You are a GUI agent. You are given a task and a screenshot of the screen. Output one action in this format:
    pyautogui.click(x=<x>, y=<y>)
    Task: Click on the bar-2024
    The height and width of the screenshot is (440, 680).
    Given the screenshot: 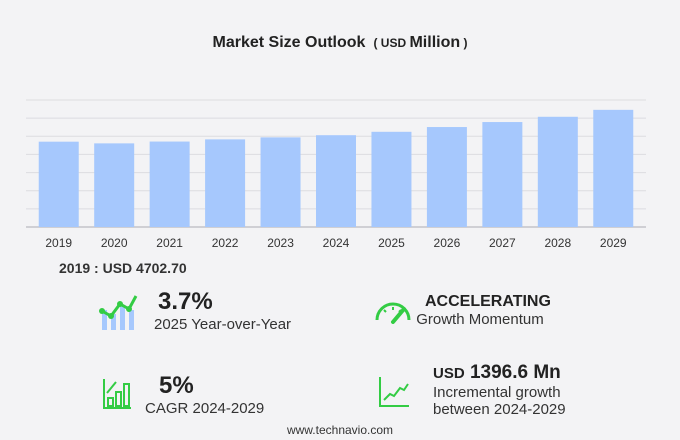 What is the action you would take?
    pyautogui.click(x=336, y=181)
    